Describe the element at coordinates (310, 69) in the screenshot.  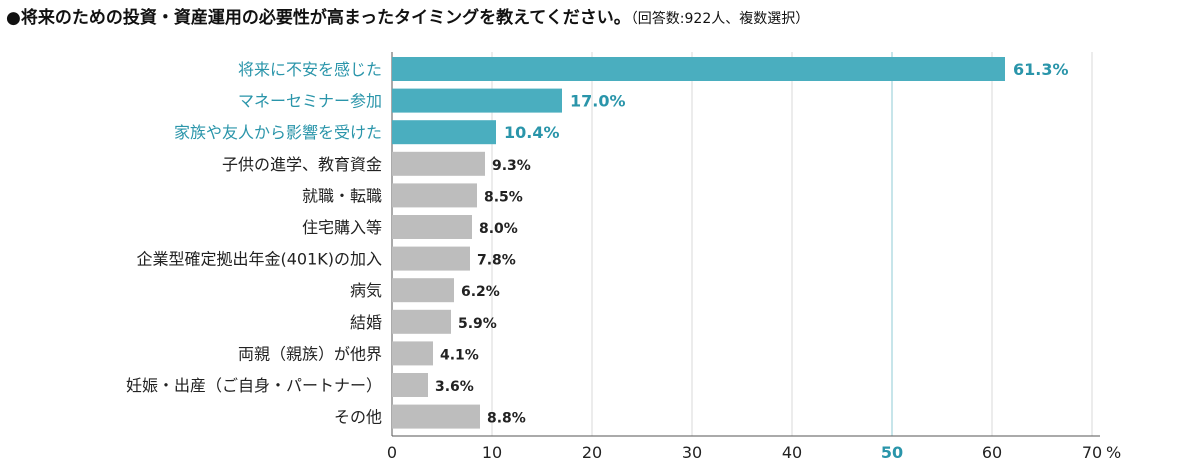
I see `category-label: 将来に不安を感じた` at that location.